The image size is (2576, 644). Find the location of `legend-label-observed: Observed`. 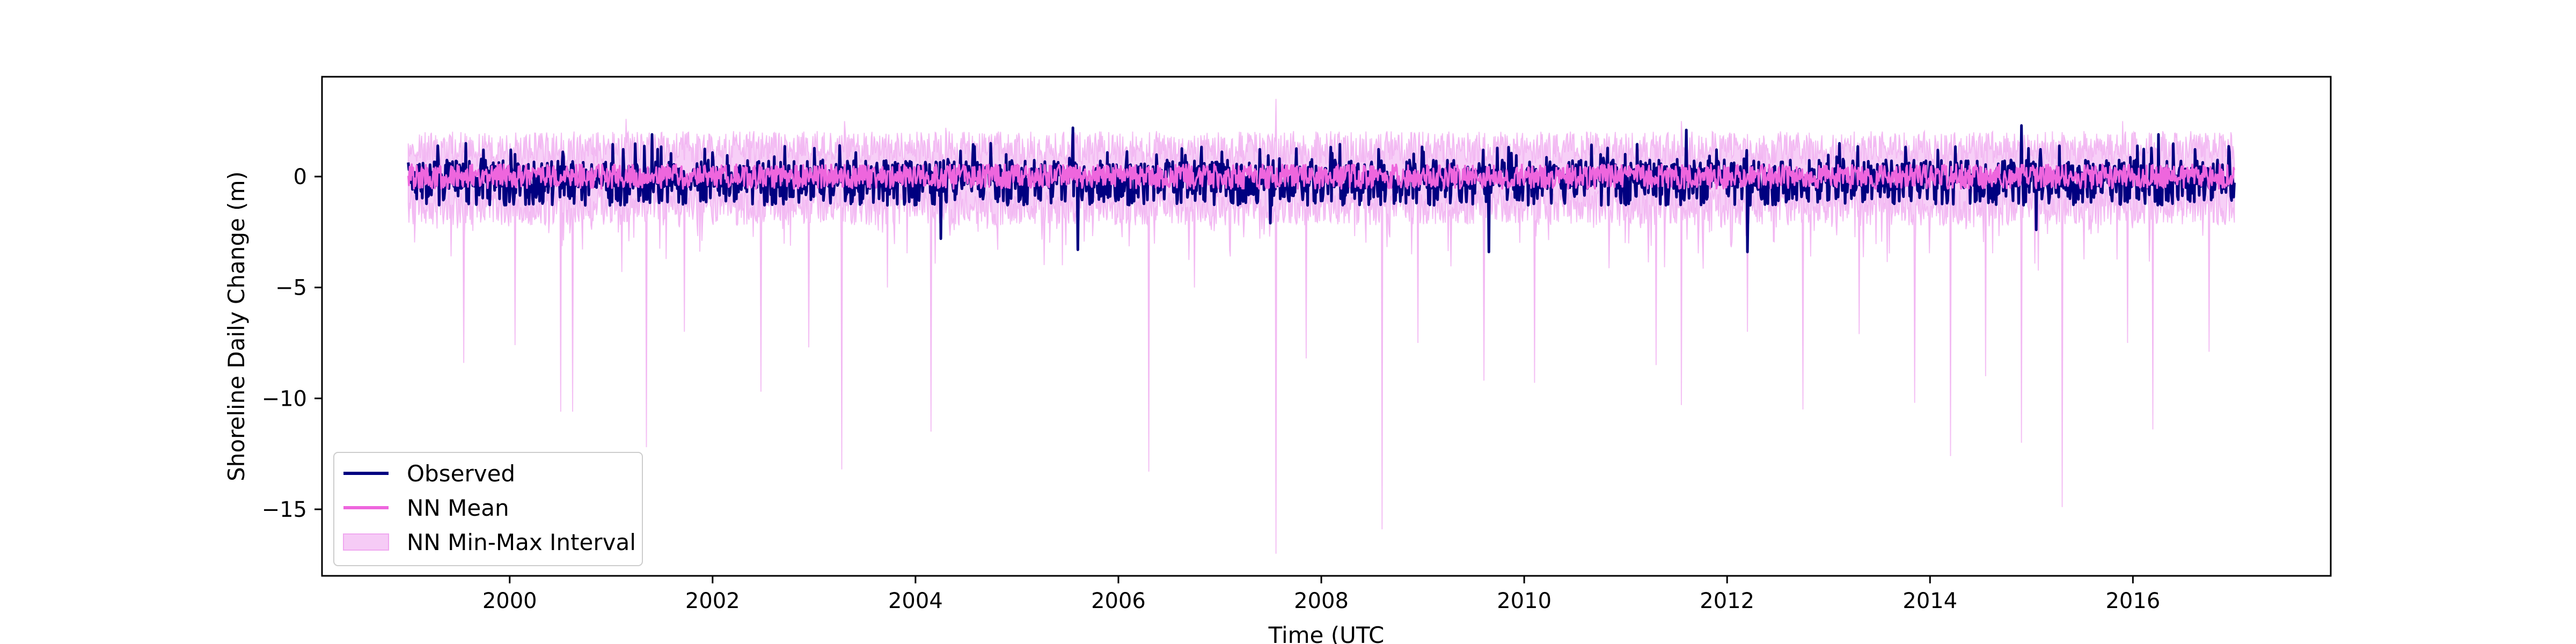

legend-label-observed: Observed is located at coordinates (461, 473).